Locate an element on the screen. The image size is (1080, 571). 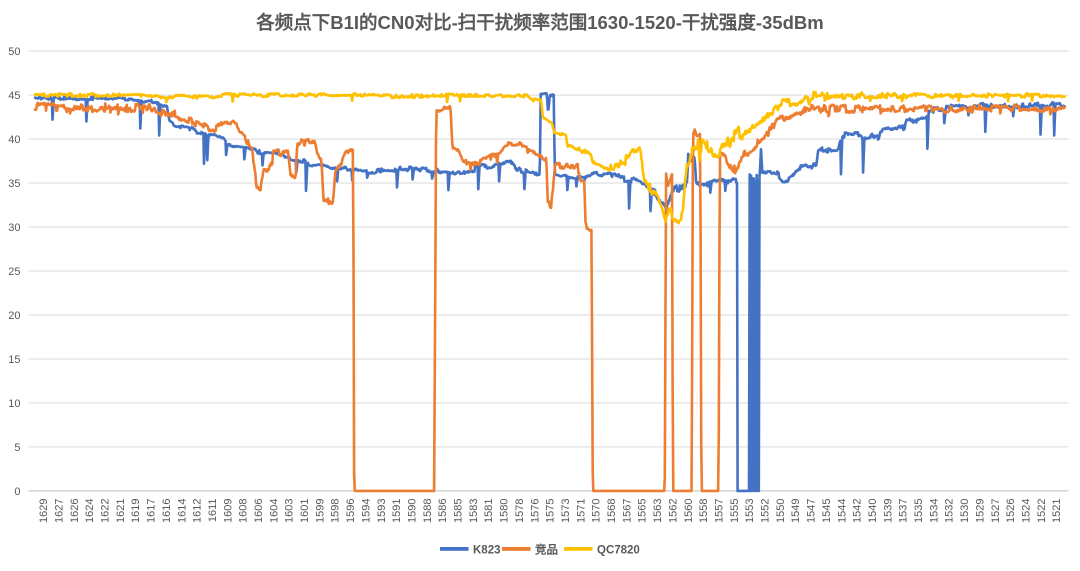
svg-text: 1627 is located at coordinates (60, 511).